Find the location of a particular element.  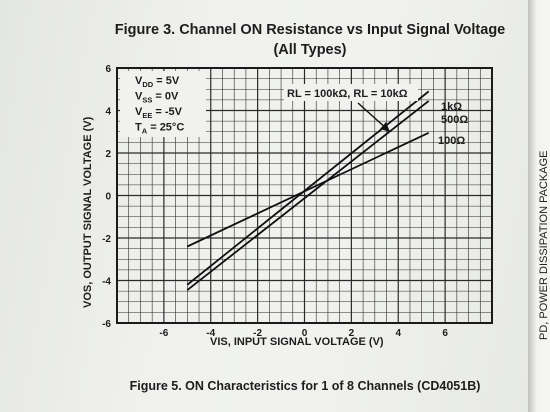

series-label: 100Ω is located at coordinates (451, 141).